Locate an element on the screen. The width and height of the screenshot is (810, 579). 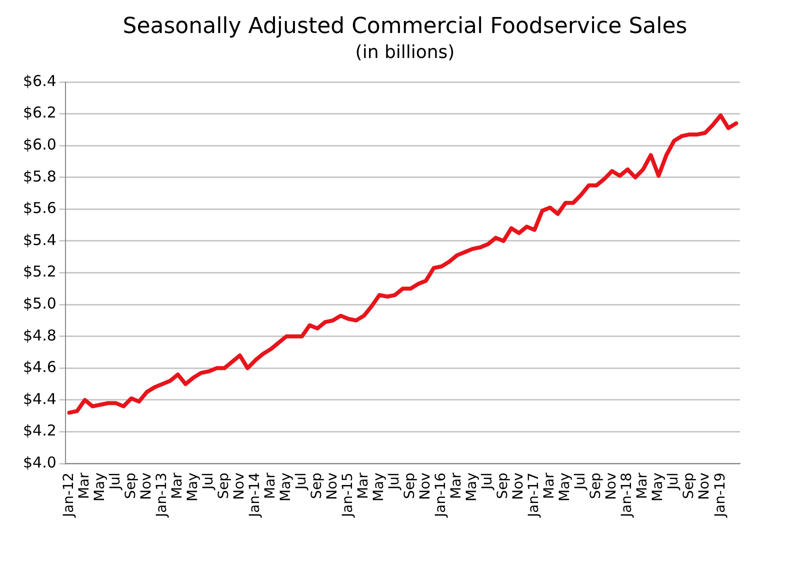
y-tick-label: $4.8 is located at coordinates (39, 335).